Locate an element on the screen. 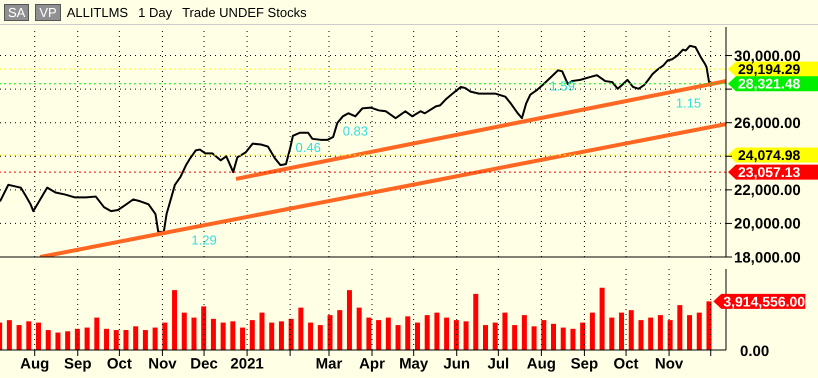  text: VP is located at coordinates (48, 12).